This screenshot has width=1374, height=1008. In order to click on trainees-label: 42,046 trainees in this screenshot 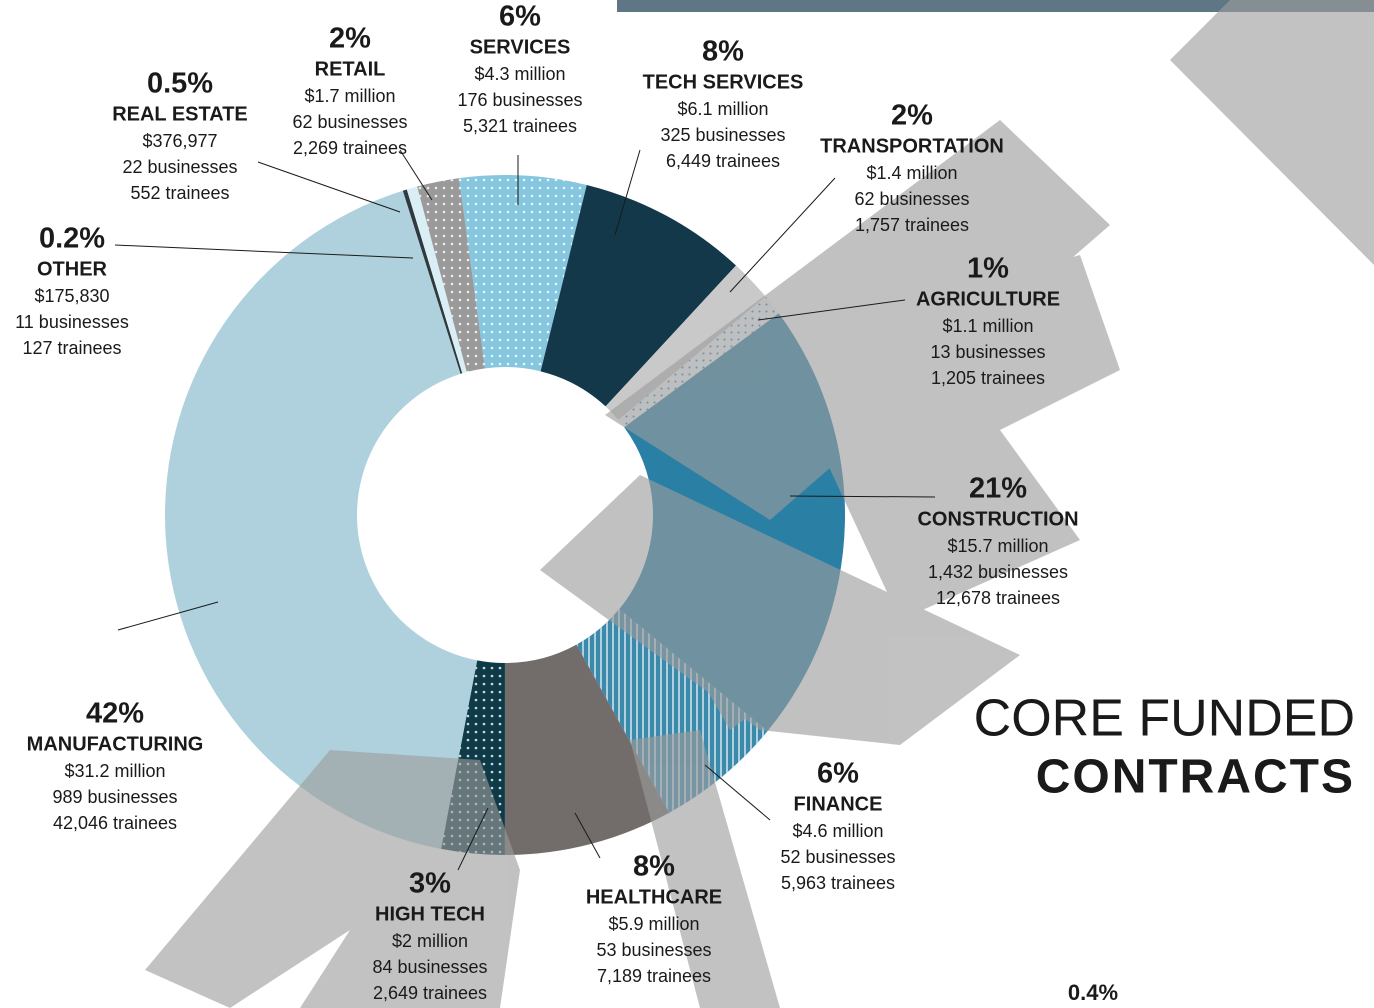, I will do `click(115, 823)`.